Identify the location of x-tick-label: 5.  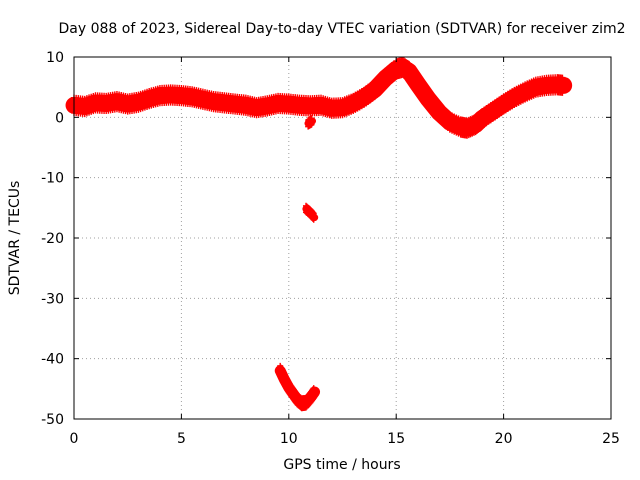
(181, 439).